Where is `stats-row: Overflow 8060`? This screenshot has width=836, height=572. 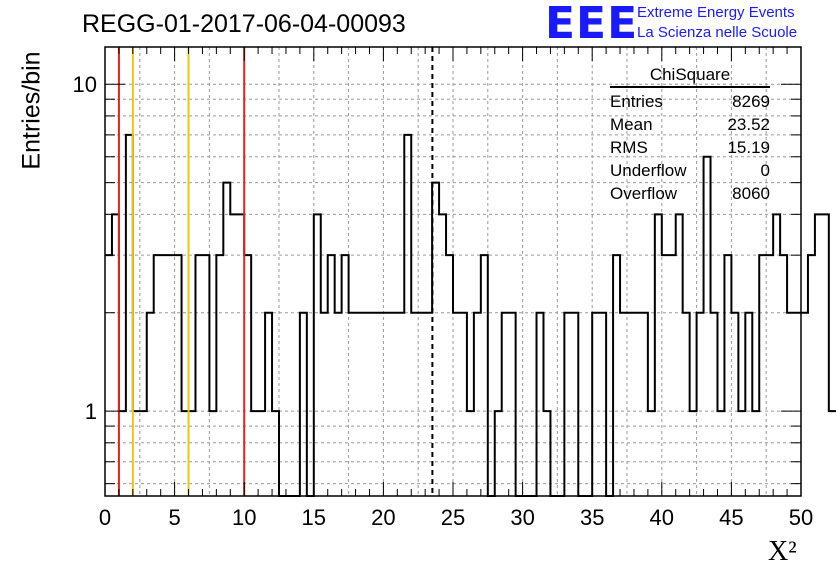
stats-row: Overflow 8060 is located at coordinates (690, 193).